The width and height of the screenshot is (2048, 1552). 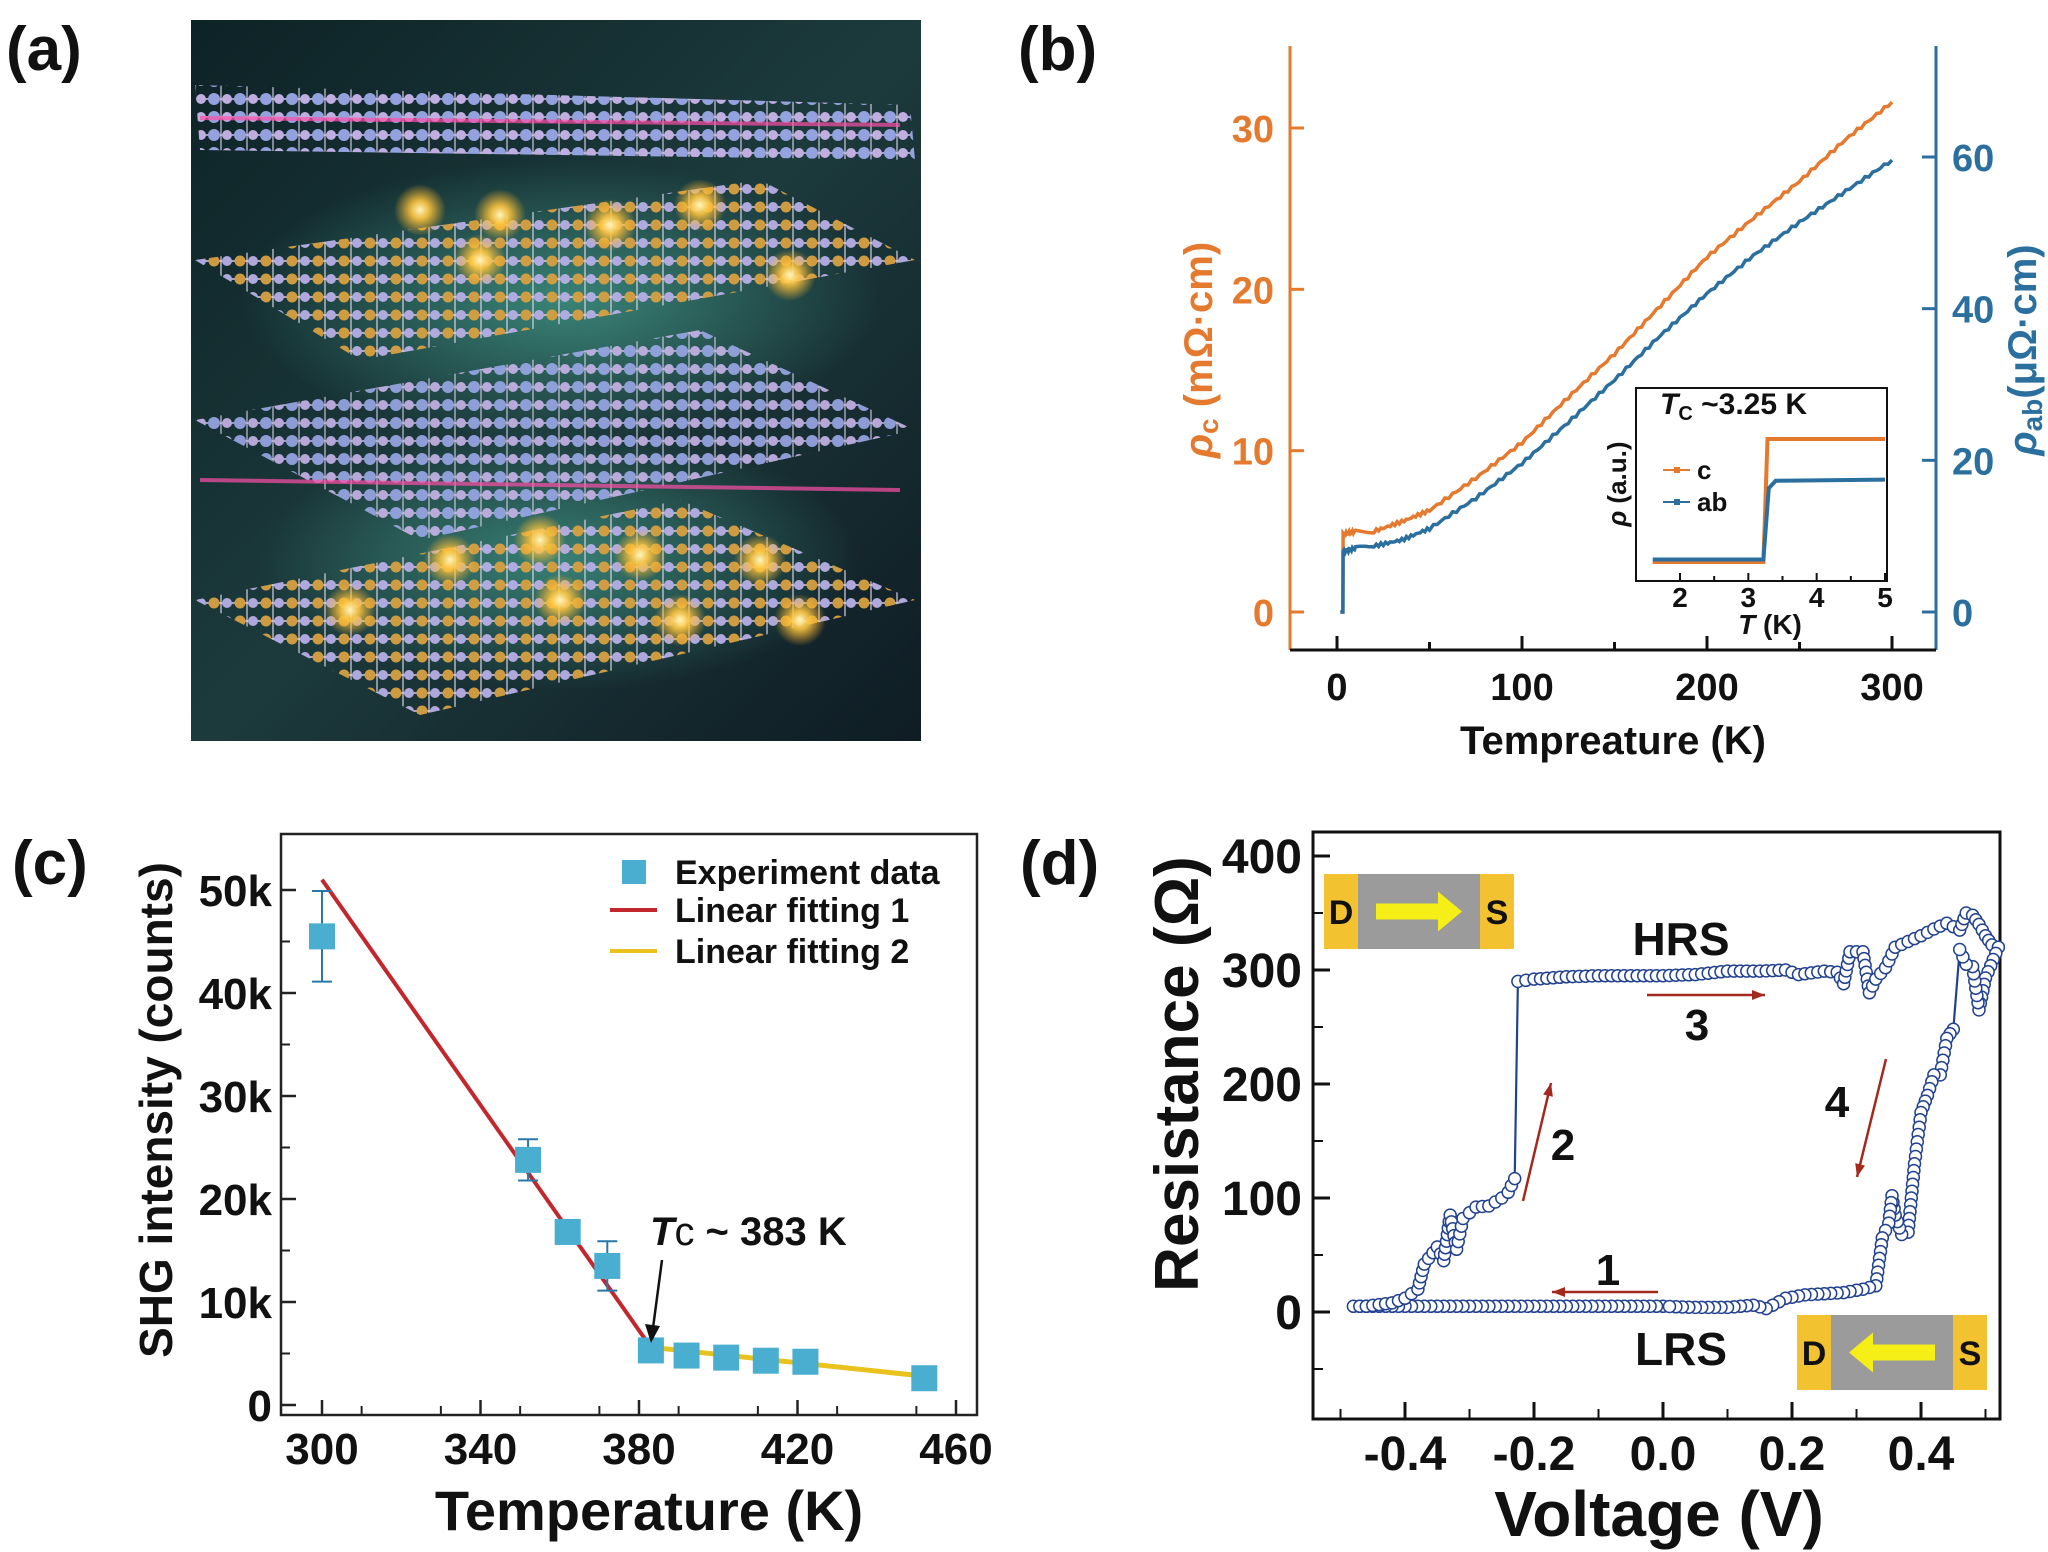 I want to click on inset-x-tick-label: 2, so click(x=1680, y=597).